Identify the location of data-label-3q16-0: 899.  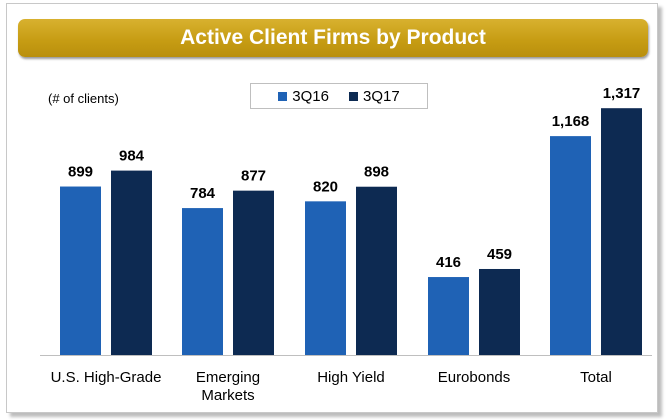
(80, 172).